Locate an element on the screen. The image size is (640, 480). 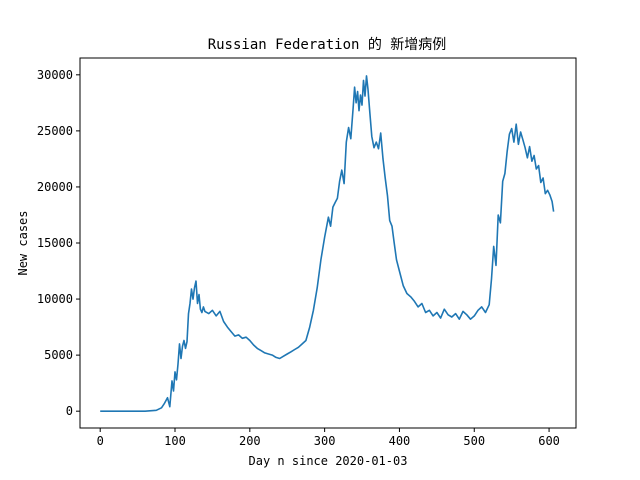
x-tick-label: 100 is located at coordinates (175, 441).